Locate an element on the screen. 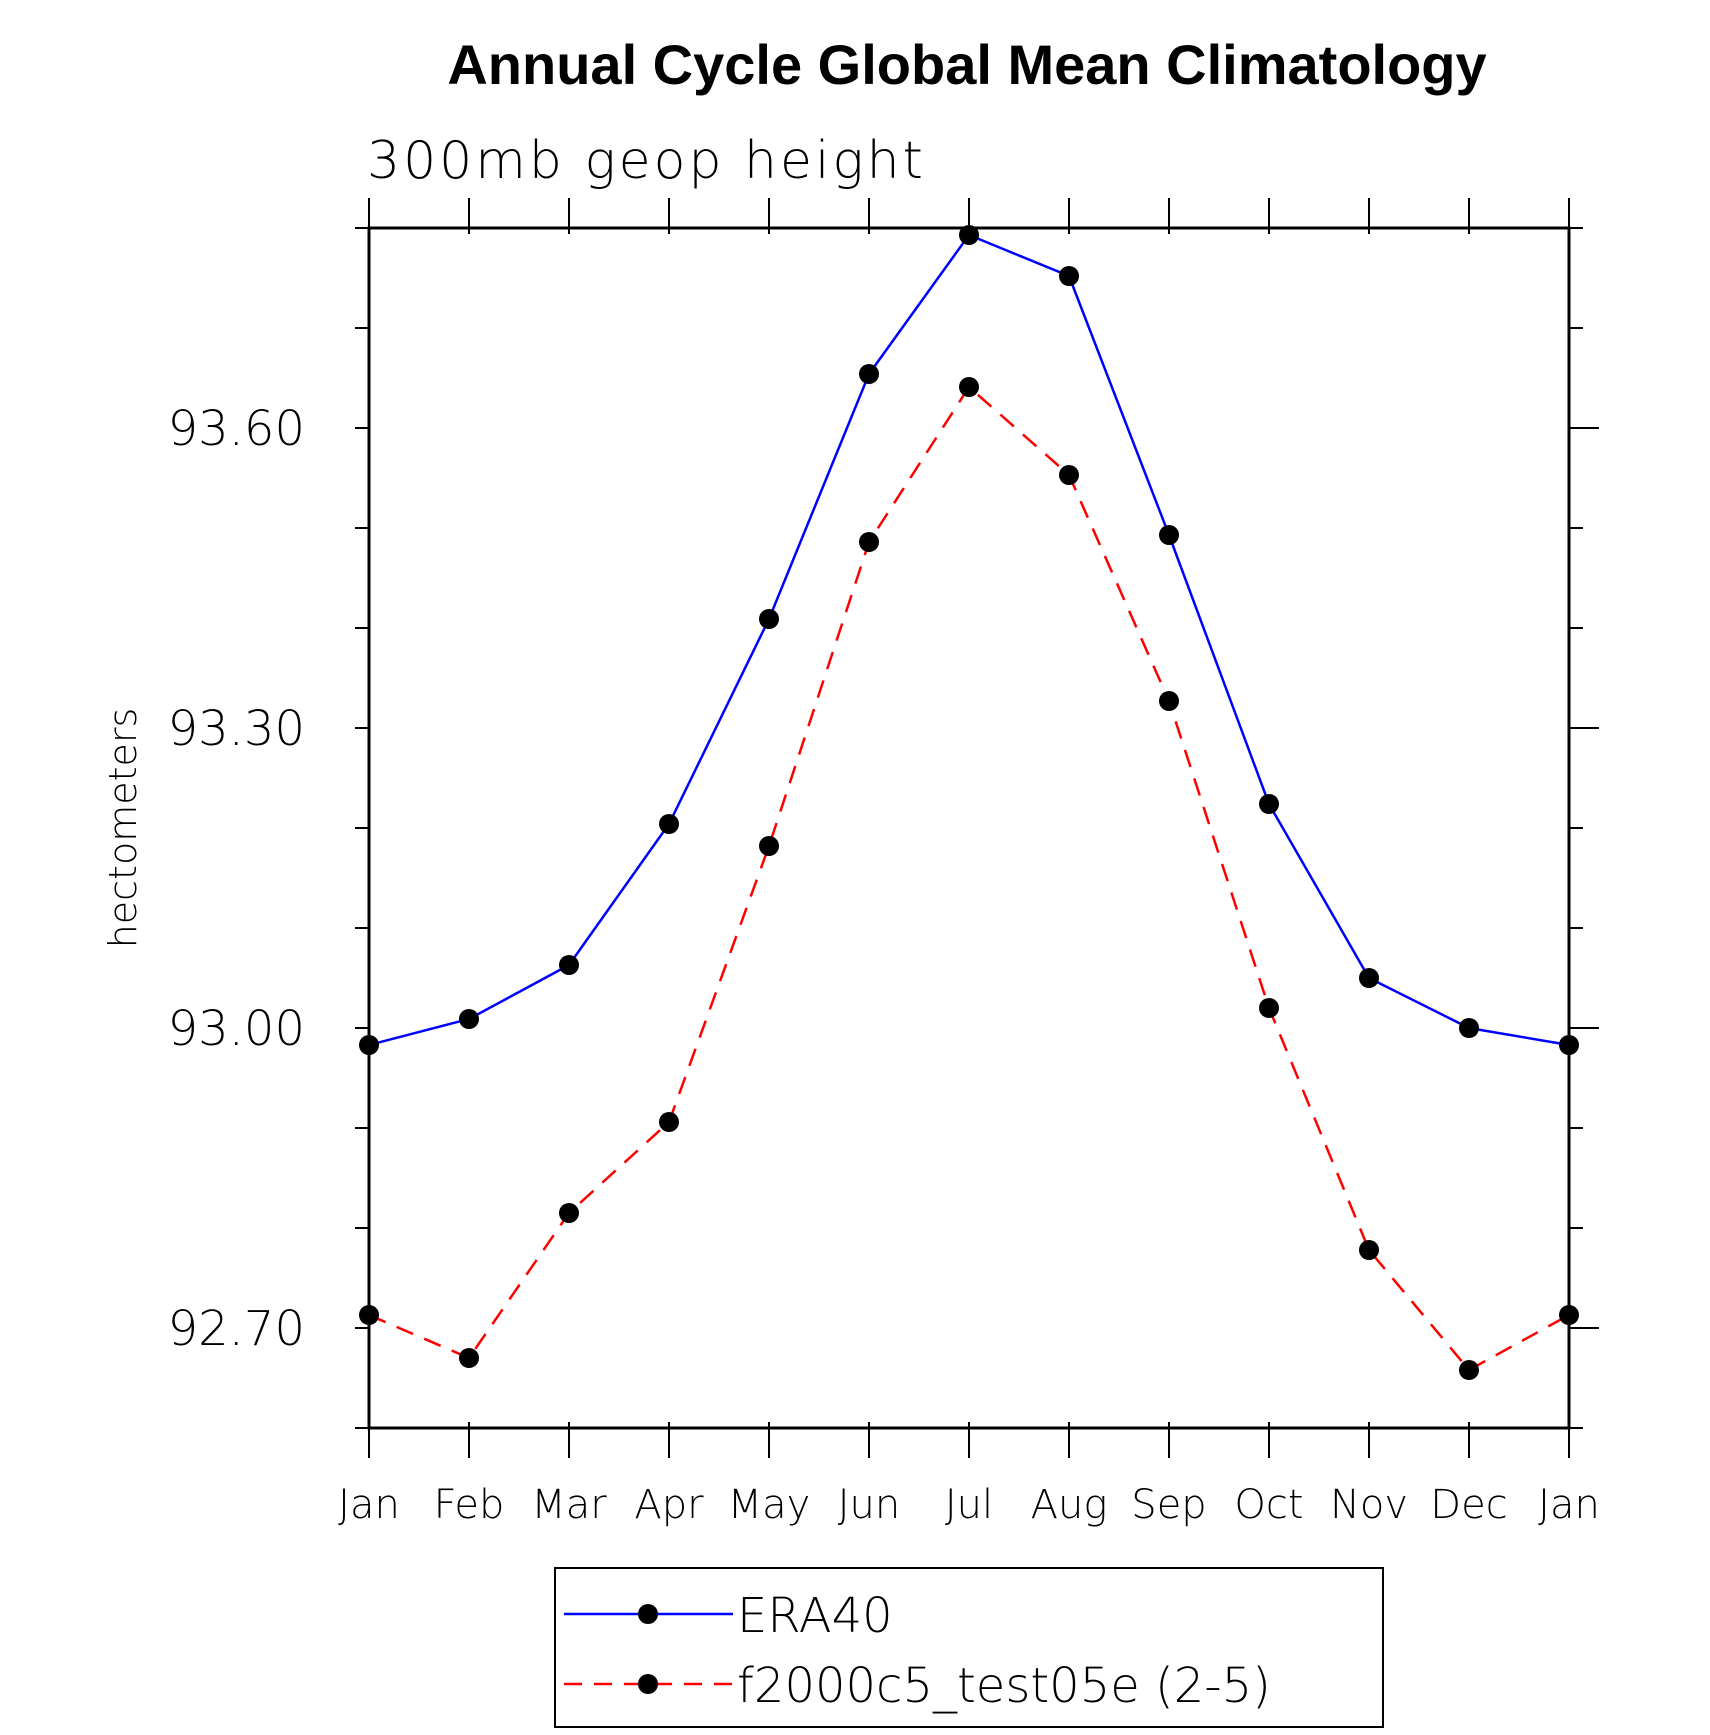 This screenshot has height=1735, width=1710. y-tick-label: 93.30 is located at coordinates (236, 729).